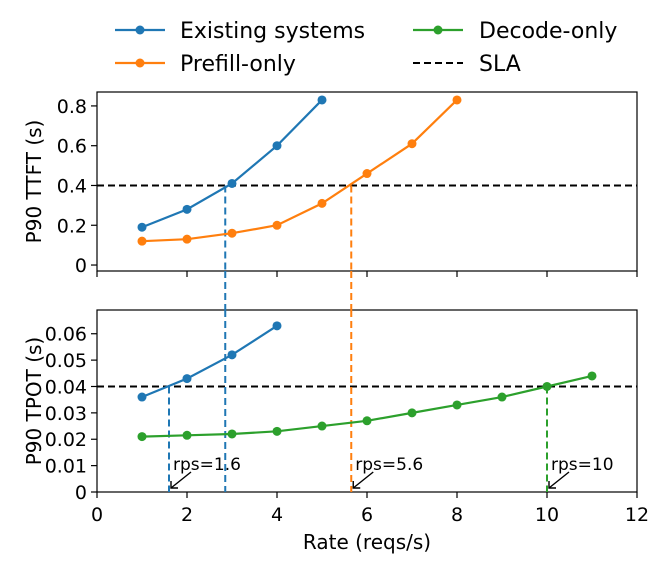 The height and width of the screenshot is (568, 664). What do you see at coordinates (97, 515) in the screenshot?
I see `x-tick-label: 0` at bounding box center [97, 515].